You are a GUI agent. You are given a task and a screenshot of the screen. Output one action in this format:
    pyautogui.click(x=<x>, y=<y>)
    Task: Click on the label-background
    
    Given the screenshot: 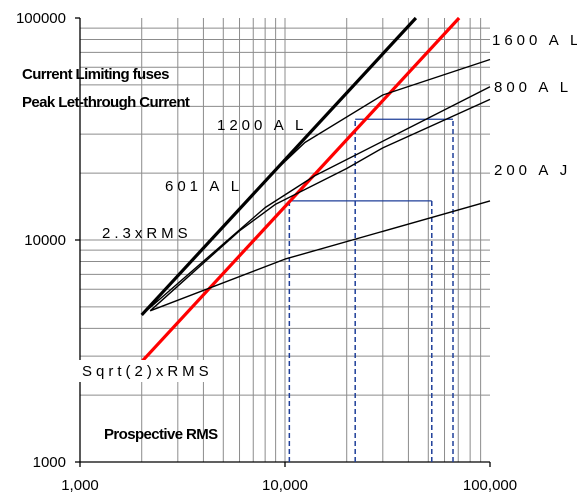 What is the action you would take?
    pyautogui.click(x=148, y=371)
    